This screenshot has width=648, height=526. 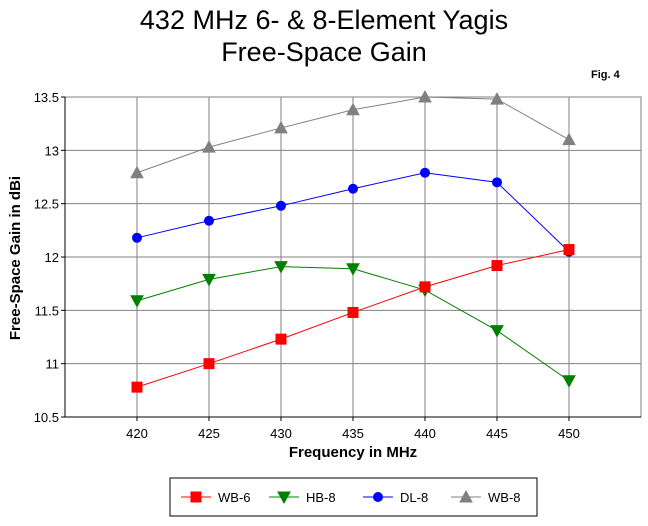 What do you see at coordinates (46, 204) in the screenshot?
I see `y-tick-label: 12.5` at bounding box center [46, 204].